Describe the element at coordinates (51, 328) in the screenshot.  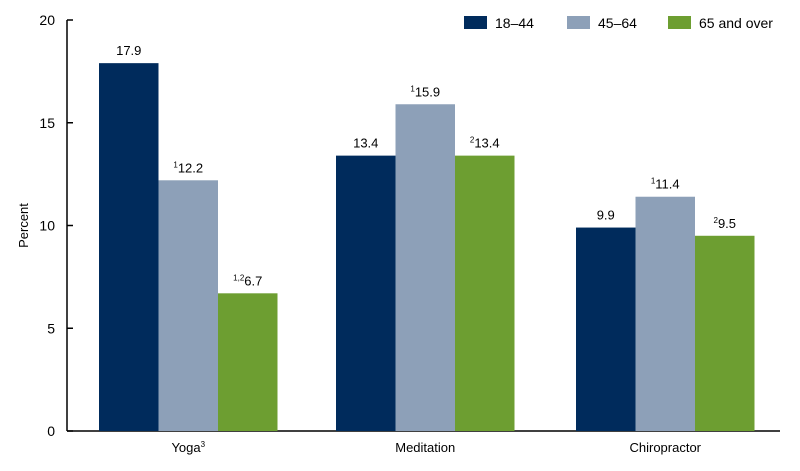
I see `y-tick-label: 5` at that location.